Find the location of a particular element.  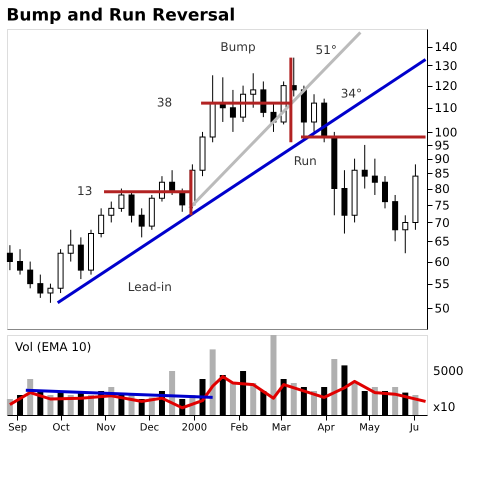

chart-title: Vol (EMA 10) is located at coordinates (53, 347).